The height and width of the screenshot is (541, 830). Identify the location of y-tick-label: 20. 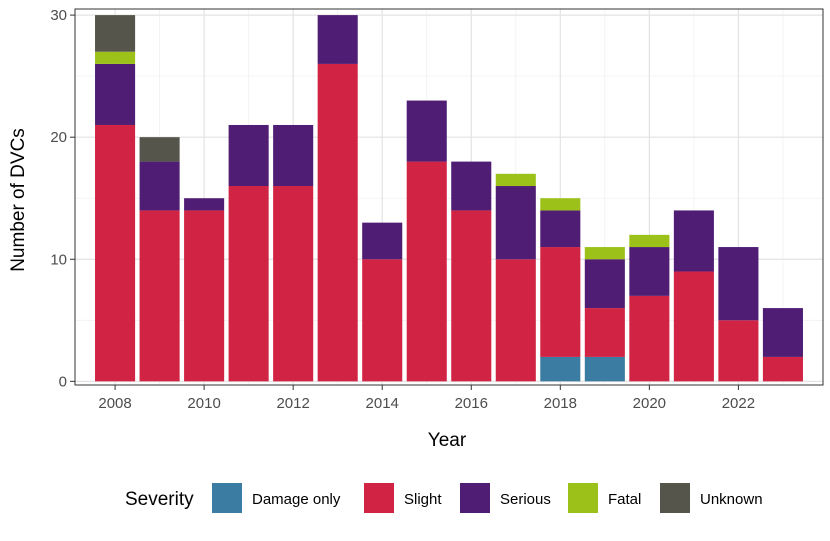
(58, 137).